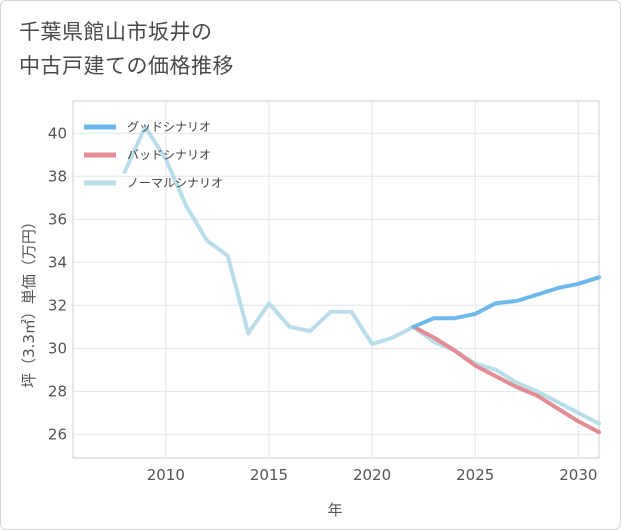  Describe the element at coordinates (57, 391) in the screenshot. I see `y-tick-label: 28` at that location.